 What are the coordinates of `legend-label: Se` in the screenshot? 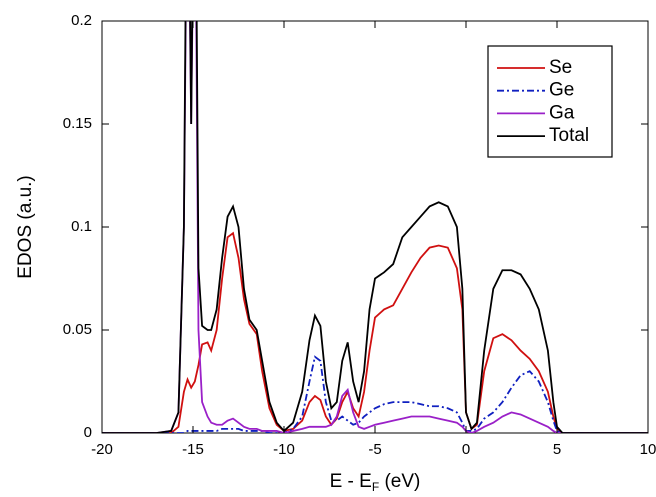 It's located at (560, 67).